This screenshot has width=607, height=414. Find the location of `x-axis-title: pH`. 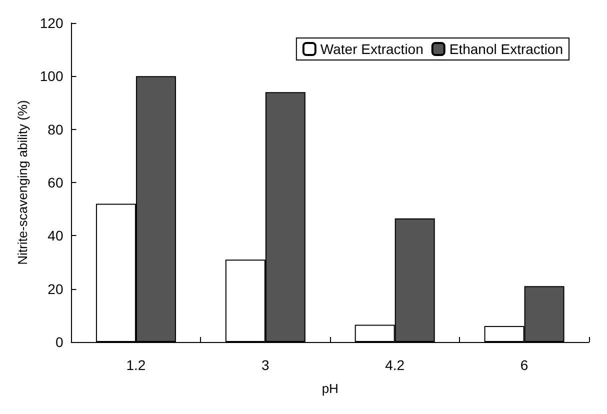

x-axis-title: pH is located at coordinates (330, 388).